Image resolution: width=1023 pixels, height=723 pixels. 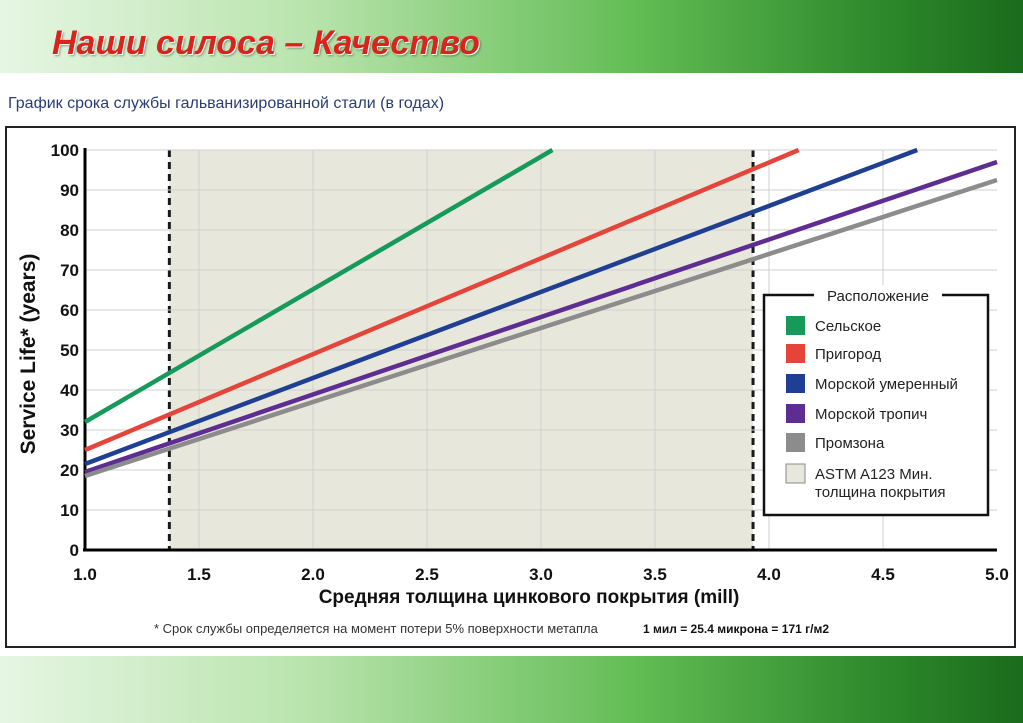 What do you see at coordinates (850, 443) in the screenshot?
I see `legend-label-5: Промзона` at bounding box center [850, 443].